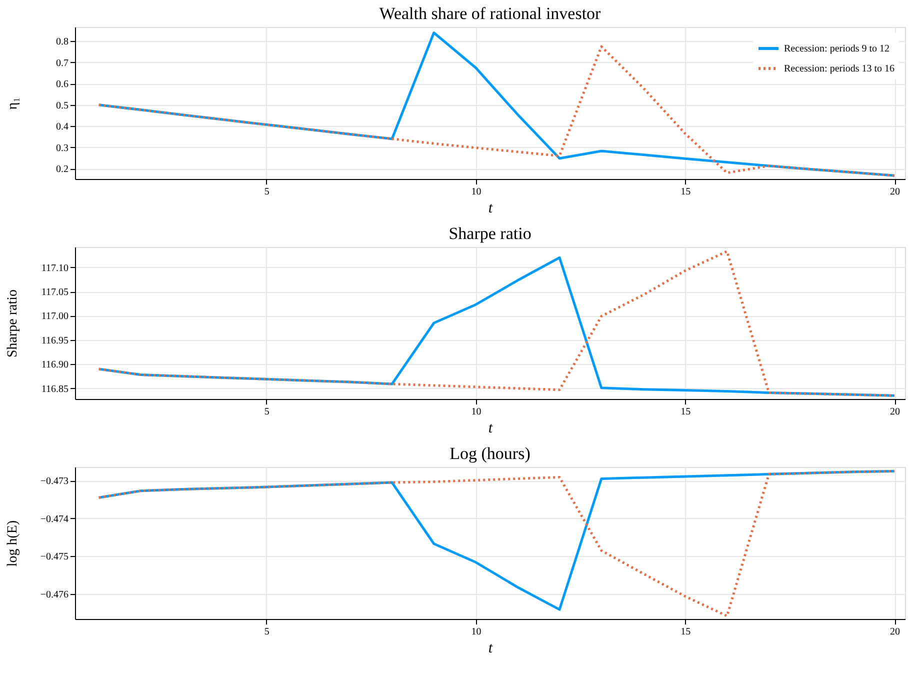 The image size is (917, 676). What do you see at coordinates (62, 63) in the screenshot?
I see `y-tick-label: 0.7` at bounding box center [62, 63].